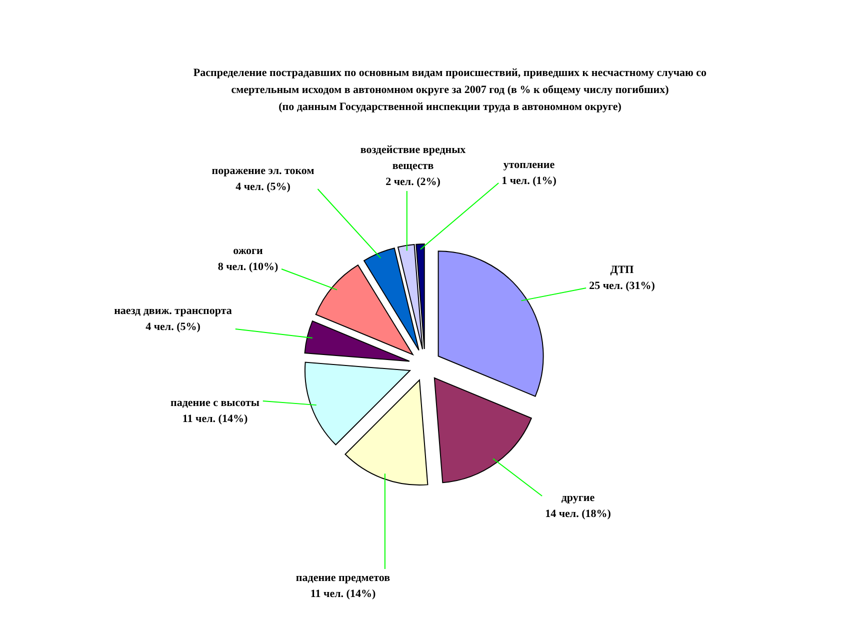 Image resolution: width=853 pixels, height=623 pixels. I want to click on slice-label: падение с высоты, so click(215, 403).